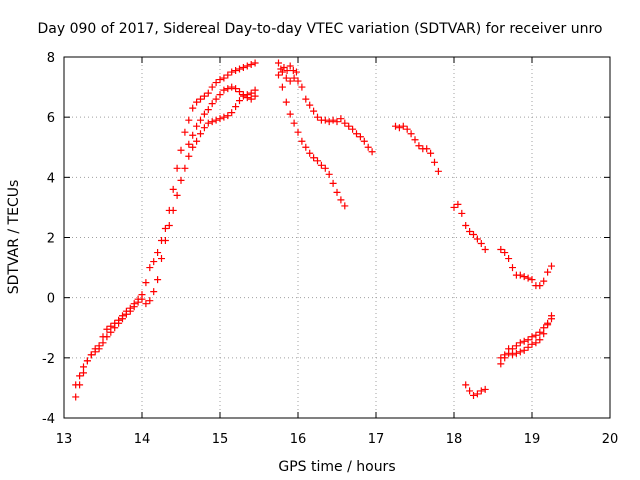 The image size is (640, 480). What do you see at coordinates (336, 467) in the screenshot?
I see `x-axis-label: GPS time / hours` at bounding box center [336, 467].